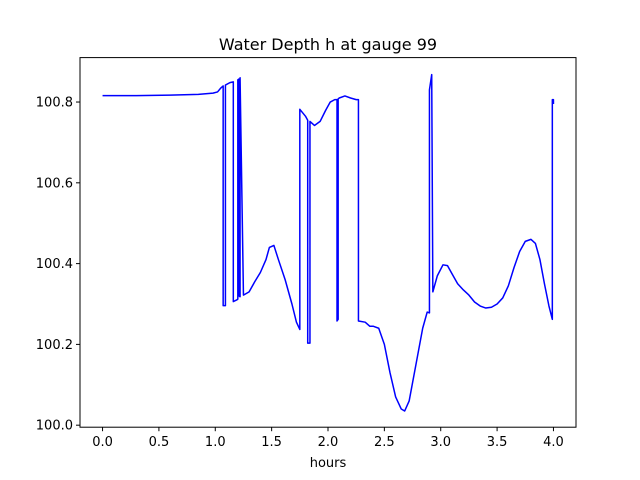 Image resolution: width=640 pixels, height=480 pixels. What do you see at coordinates (54, 426) in the screenshot?
I see `y-tick-label: 100.0` at bounding box center [54, 426].